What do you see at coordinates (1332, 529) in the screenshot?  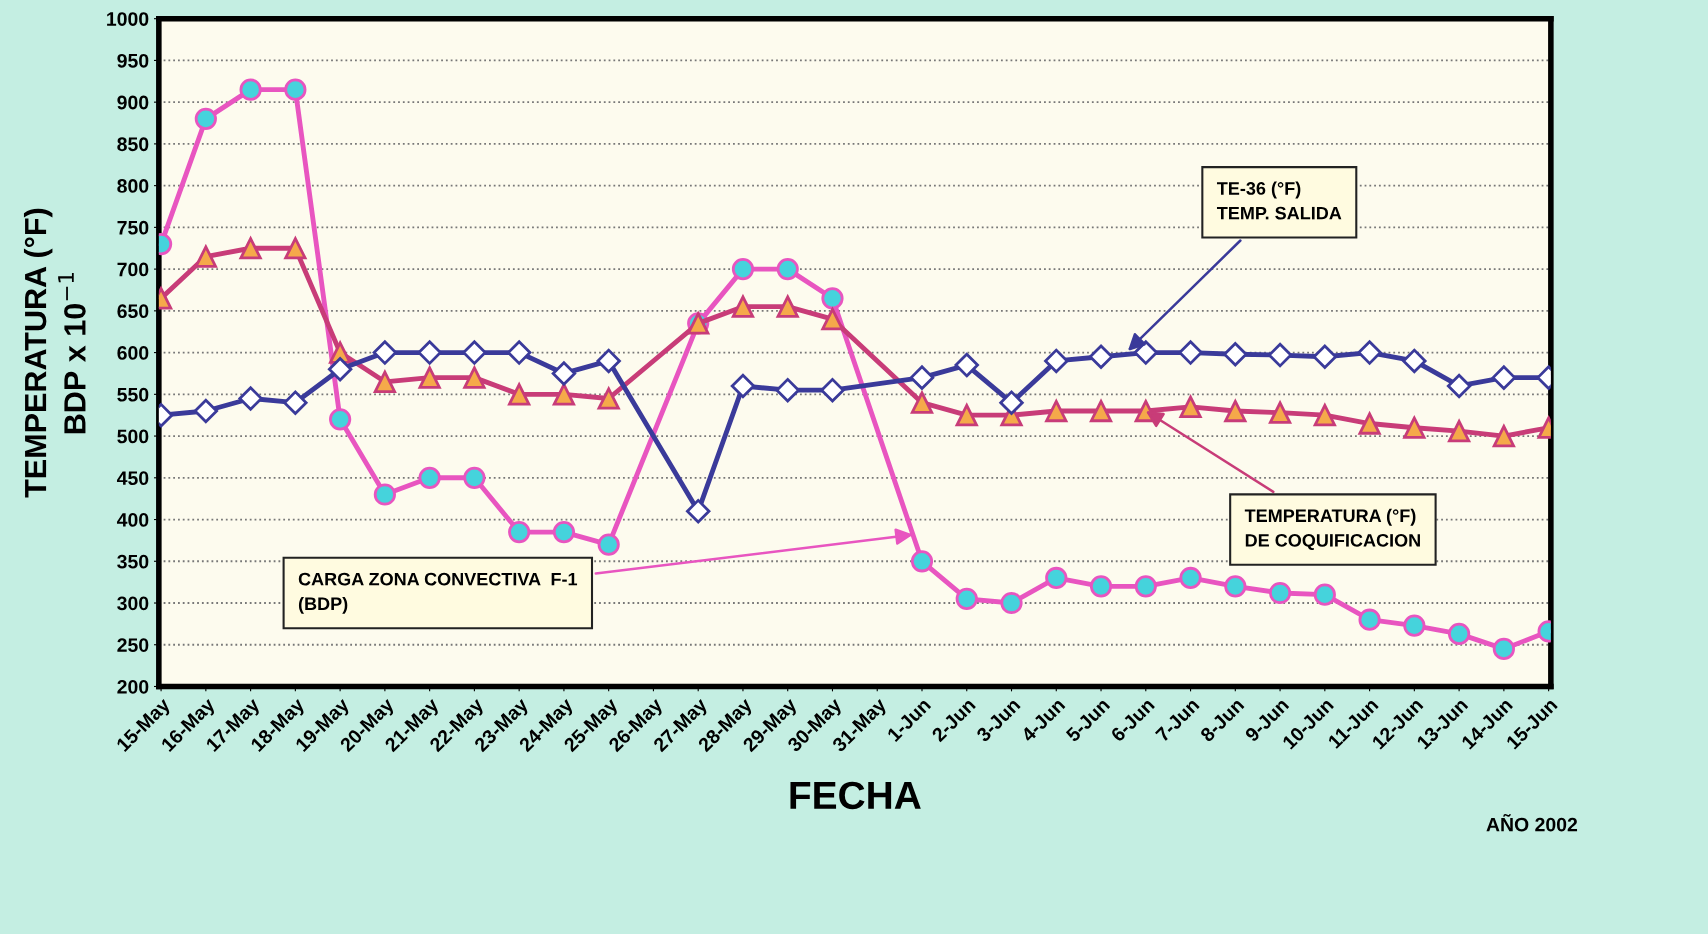 I see `text: TEMPERATURA (°F) DE COQUIFICACION` at bounding box center [1332, 529].